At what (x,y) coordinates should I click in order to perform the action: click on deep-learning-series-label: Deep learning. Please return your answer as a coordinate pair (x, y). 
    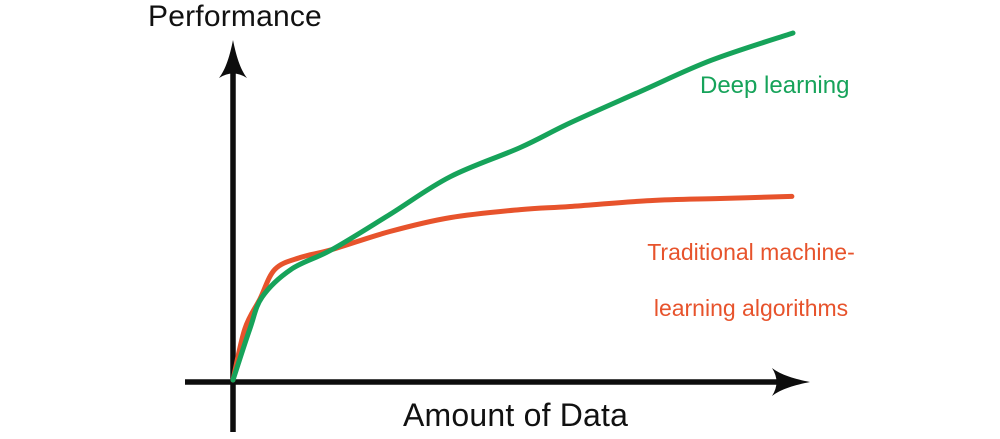
    Looking at the image, I should click on (775, 85).